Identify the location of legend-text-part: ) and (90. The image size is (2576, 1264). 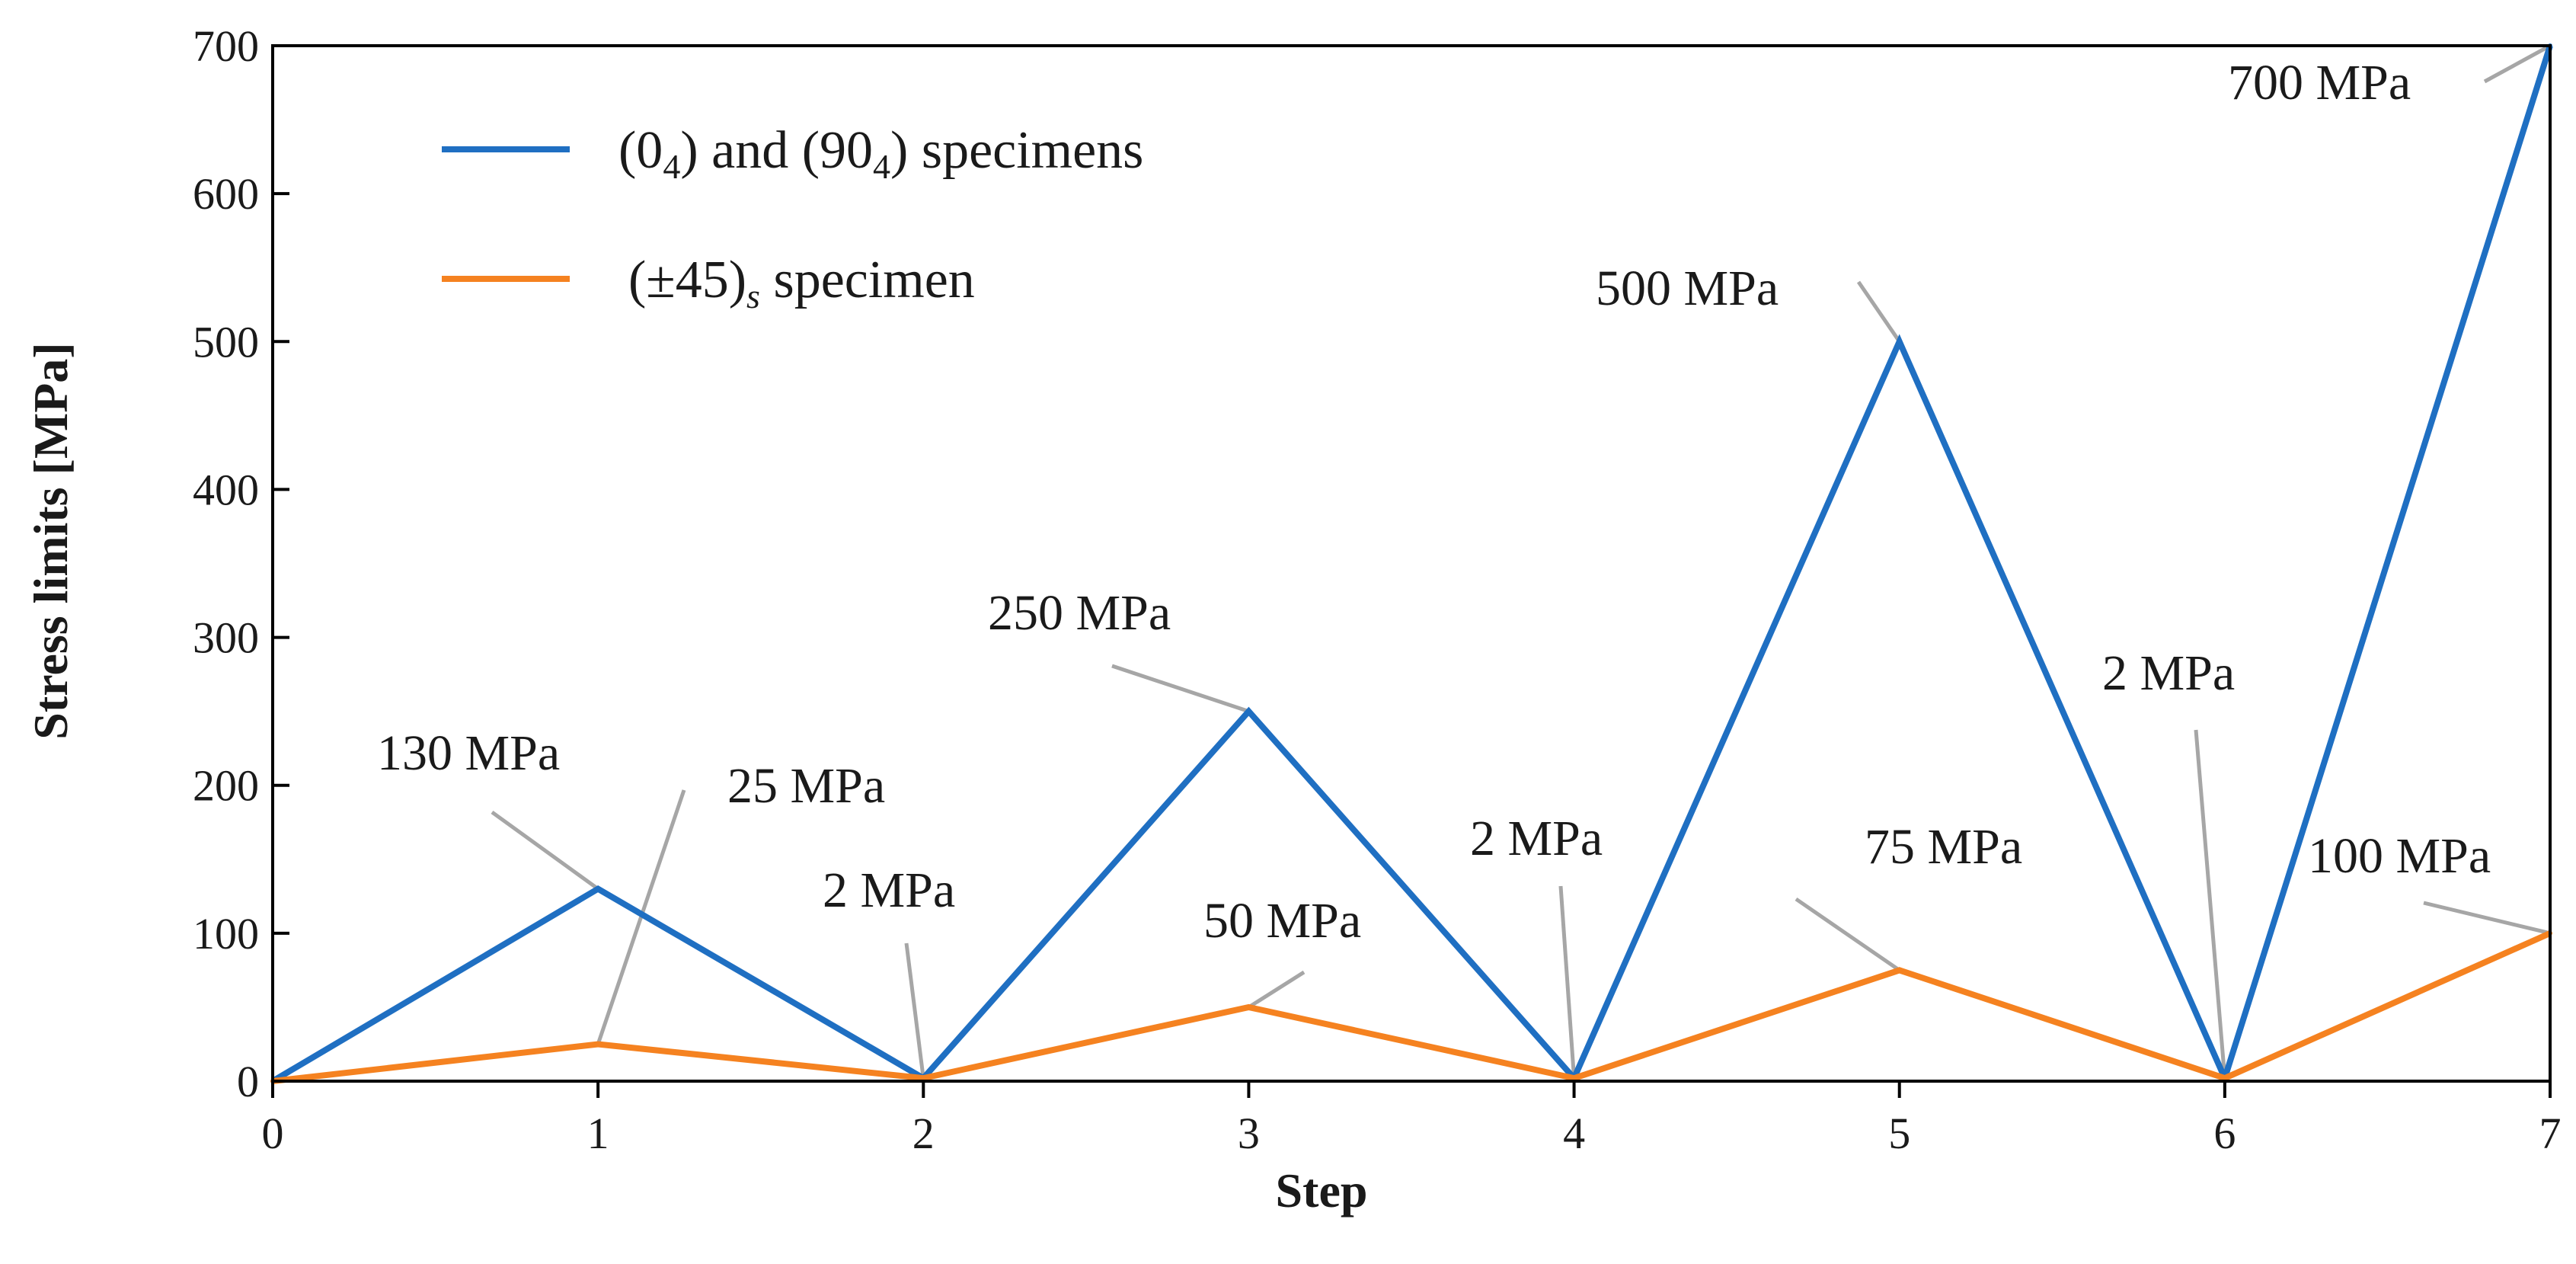
(776, 150).